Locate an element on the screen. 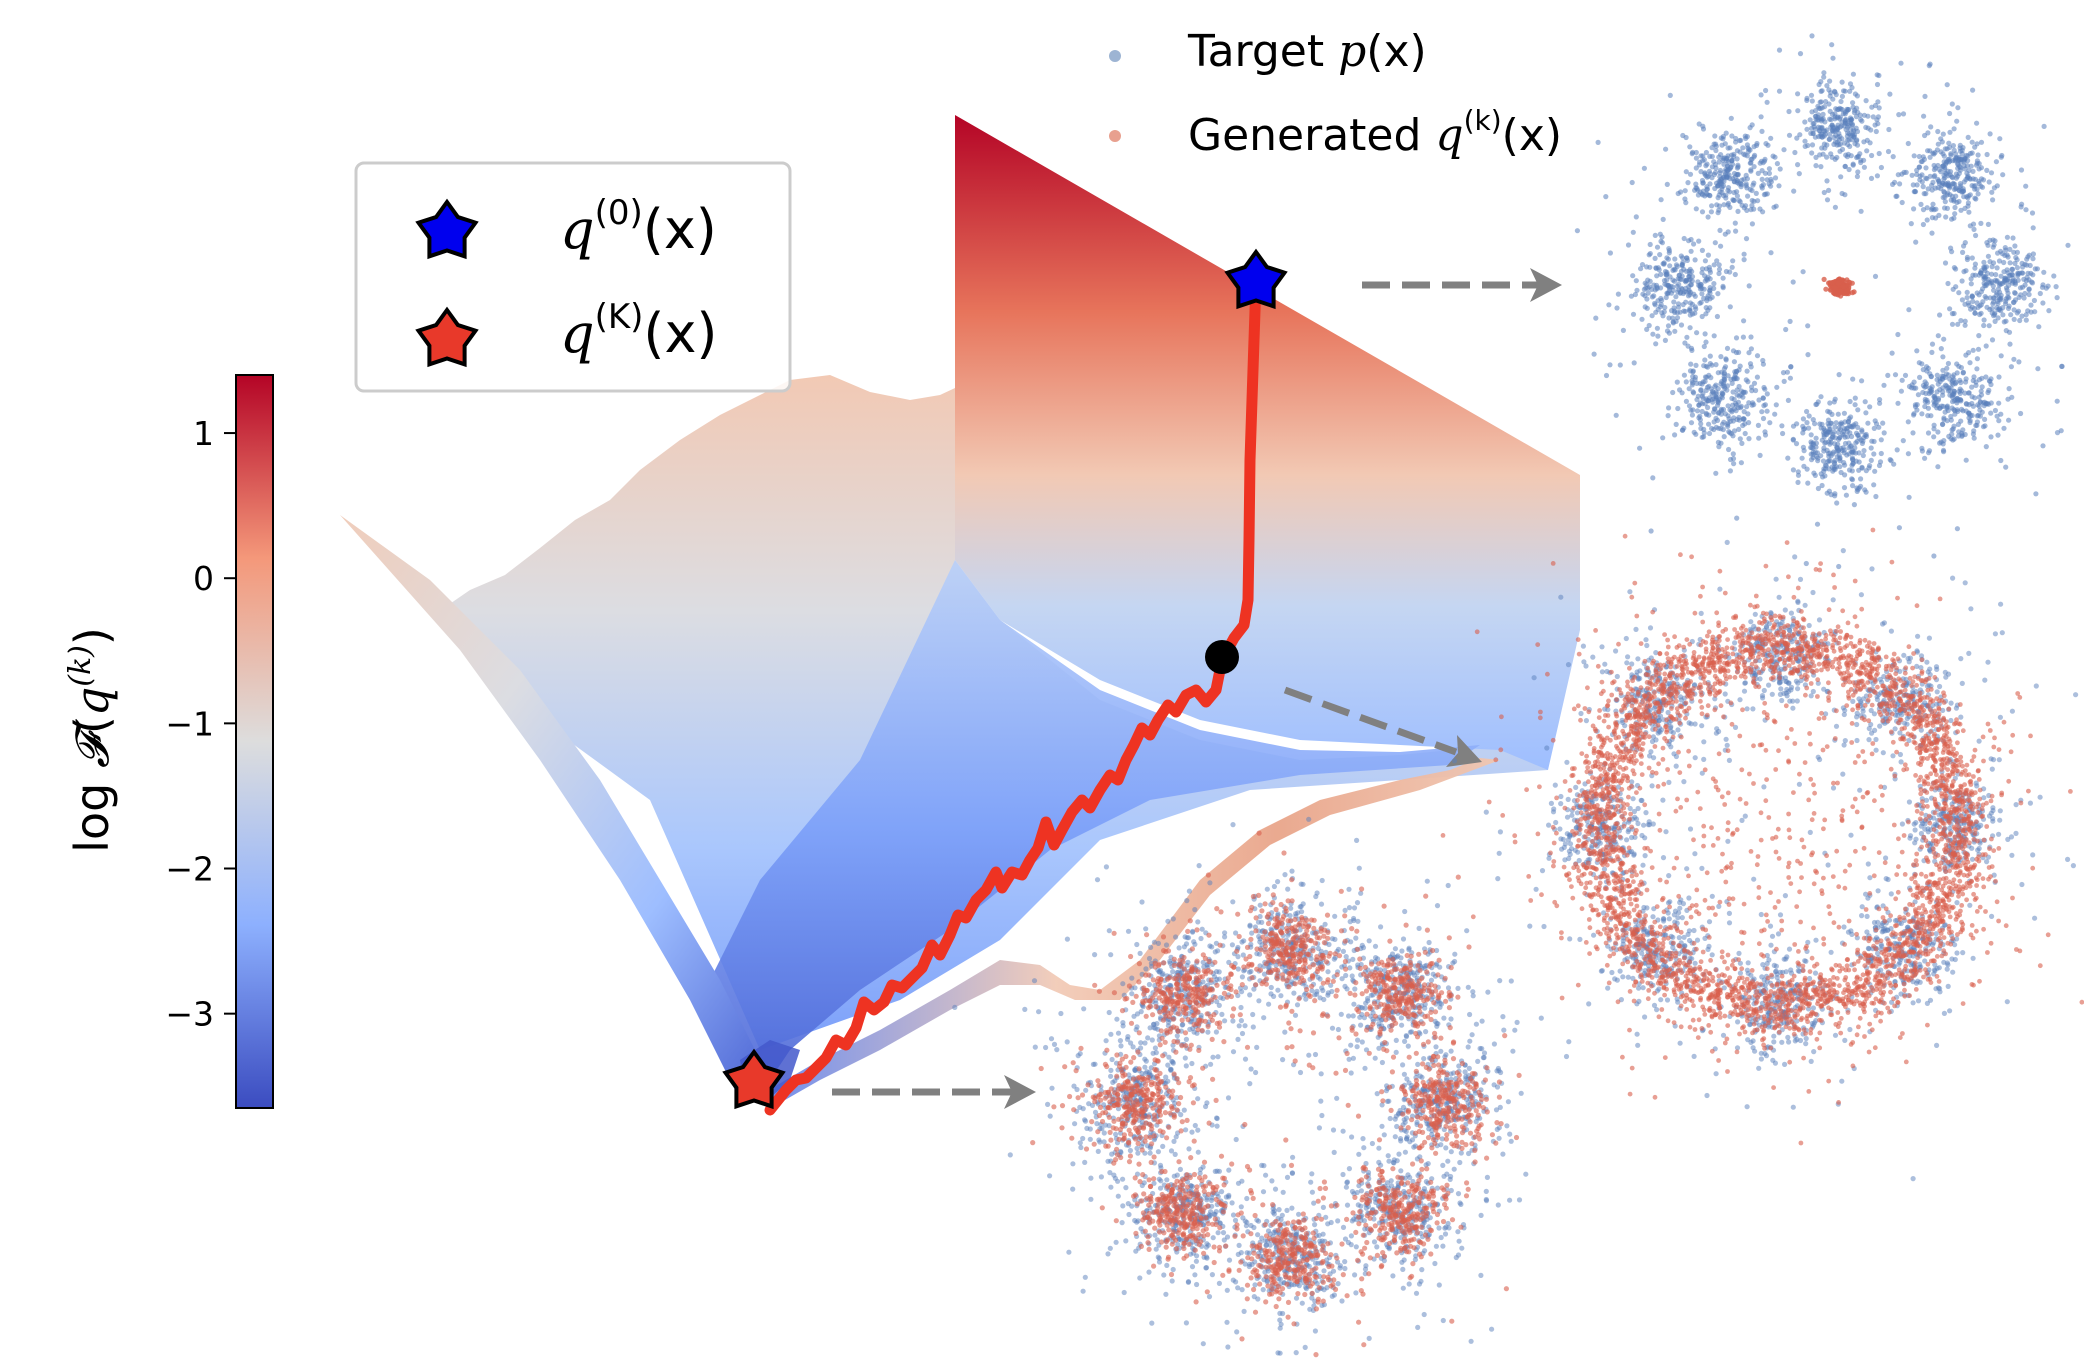  optimization-path is located at coordinates (1013, 696).